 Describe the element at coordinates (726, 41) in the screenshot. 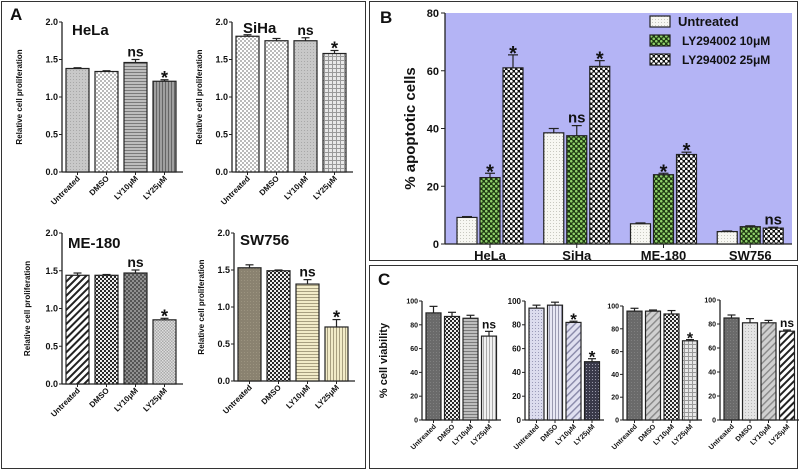

I see `legend-label: LY294002 10μM` at that location.